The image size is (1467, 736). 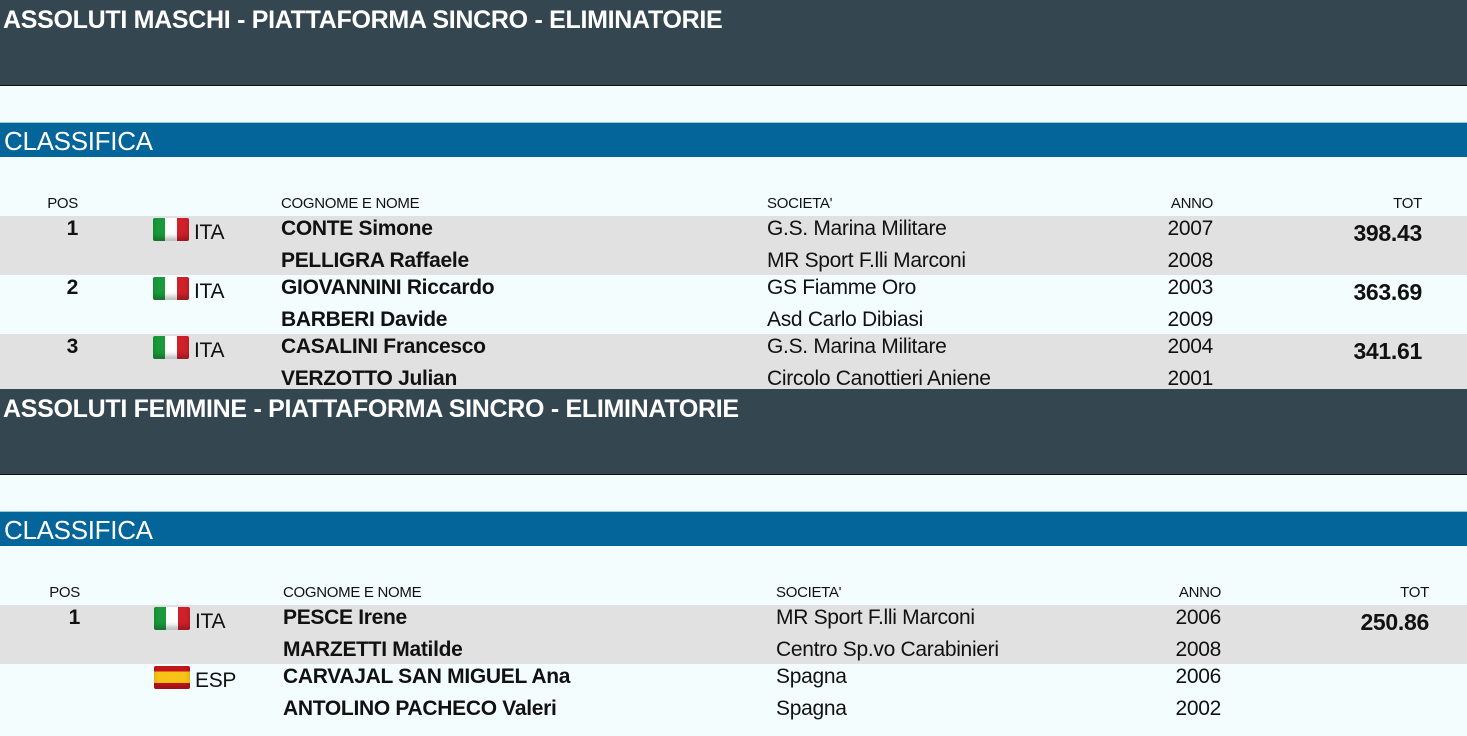 What do you see at coordinates (1190, 346) in the screenshot?
I see `athlete-year: 2004` at bounding box center [1190, 346].